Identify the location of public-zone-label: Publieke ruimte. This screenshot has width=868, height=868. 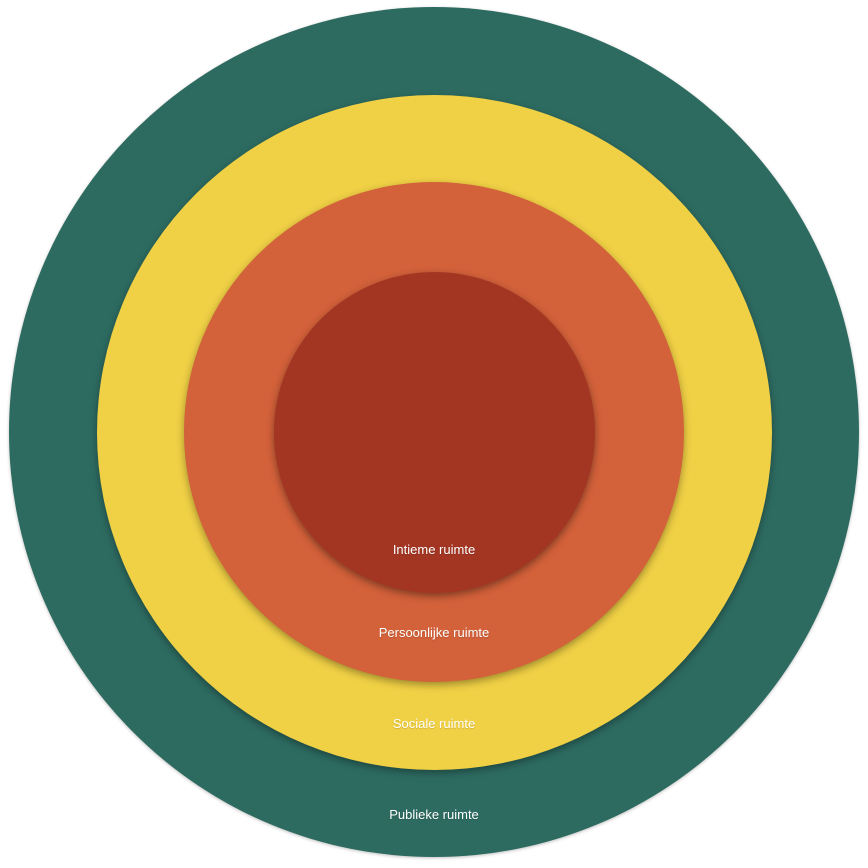
(434, 814).